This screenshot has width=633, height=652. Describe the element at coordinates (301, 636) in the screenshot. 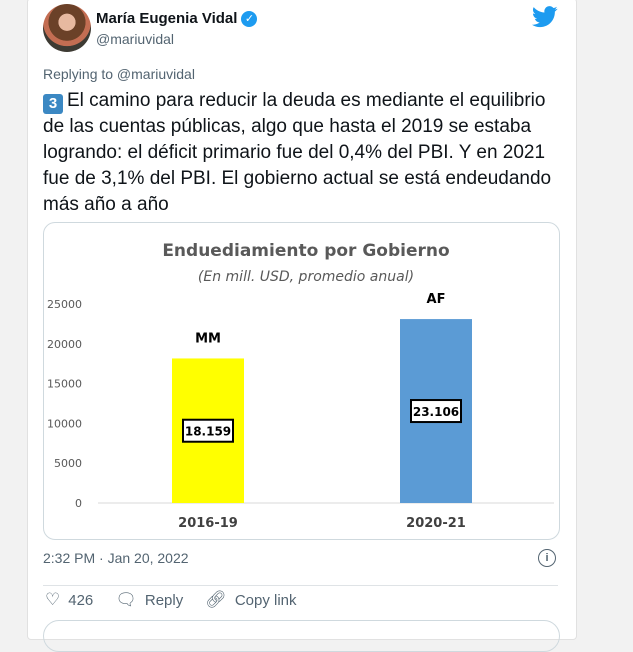

I see `read-replies-button` at that location.